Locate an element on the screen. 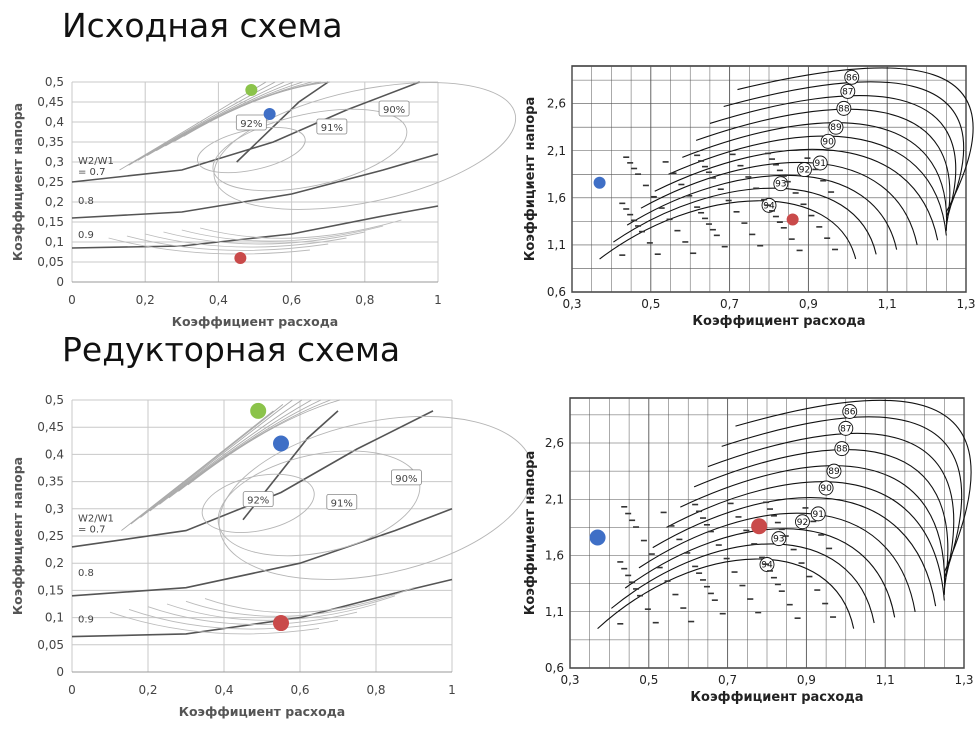  y-axis-label: Коэффициент напора is located at coordinates (530, 179).